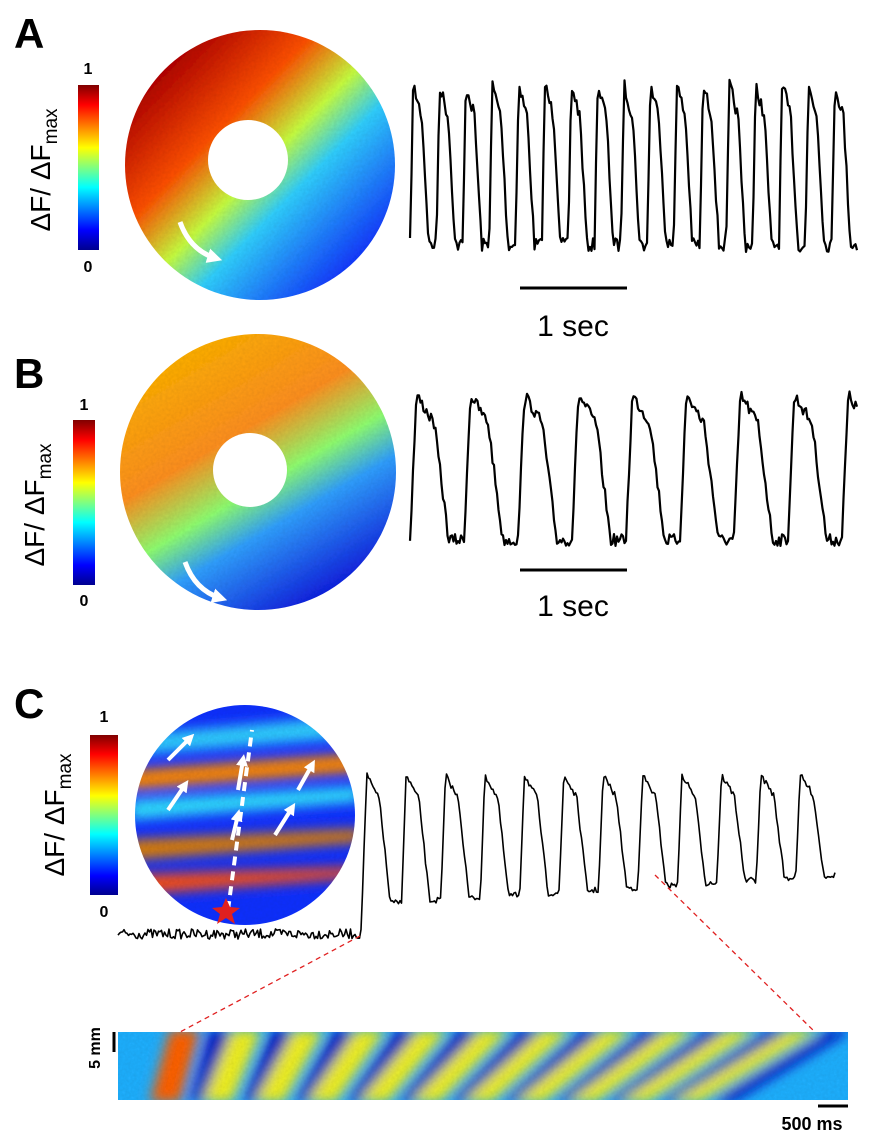 The image size is (870, 1141). I want to click on panel-label: A, so click(29, 33).